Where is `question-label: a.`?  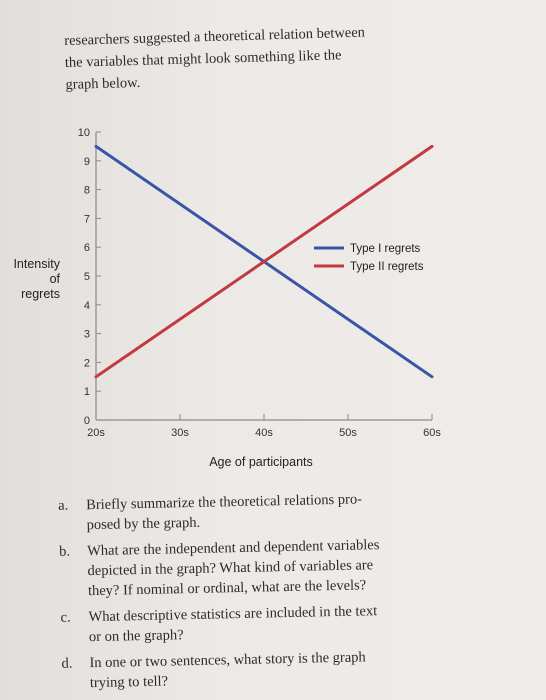
question-label: a. is located at coordinates (63, 505).